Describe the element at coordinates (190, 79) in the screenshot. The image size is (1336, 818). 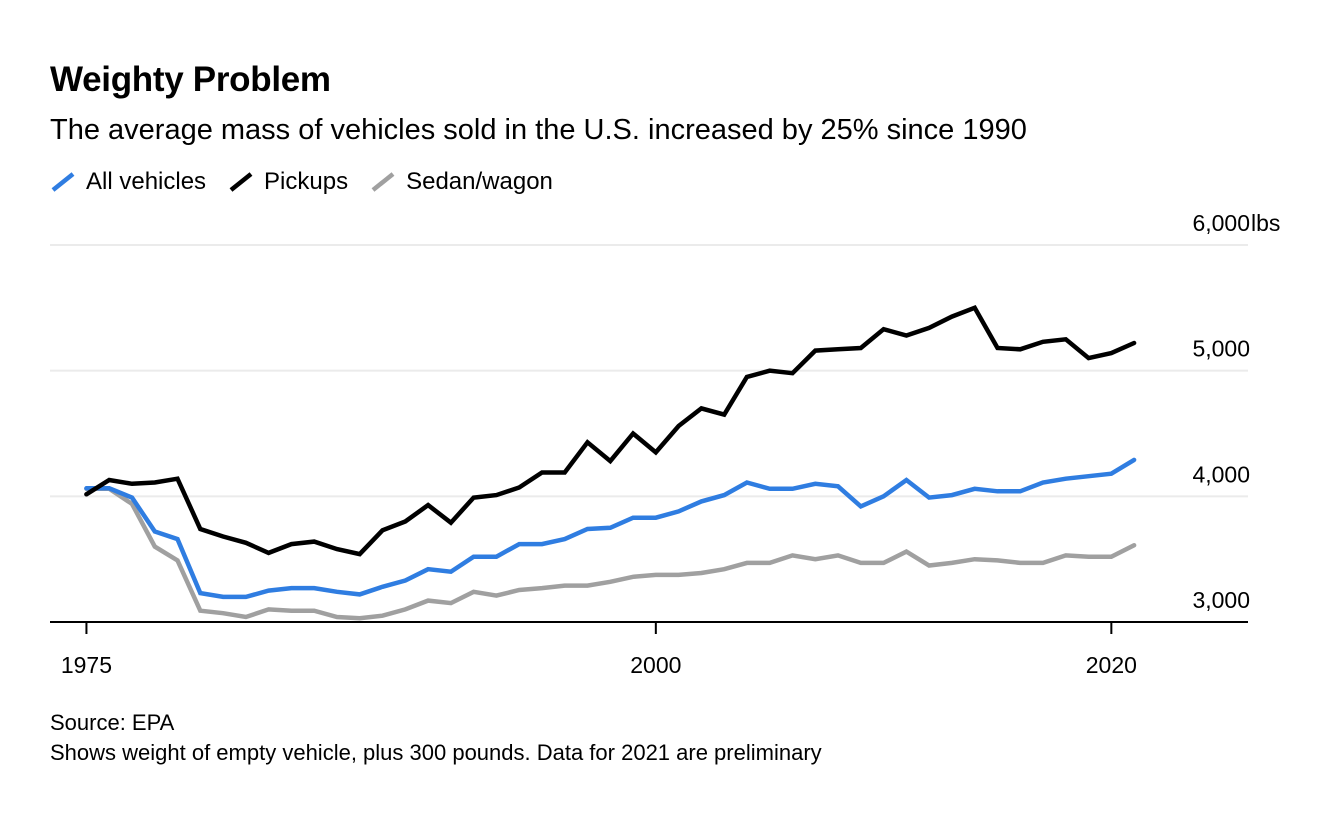
I see `chart-title: Weighty Problem` at that location.